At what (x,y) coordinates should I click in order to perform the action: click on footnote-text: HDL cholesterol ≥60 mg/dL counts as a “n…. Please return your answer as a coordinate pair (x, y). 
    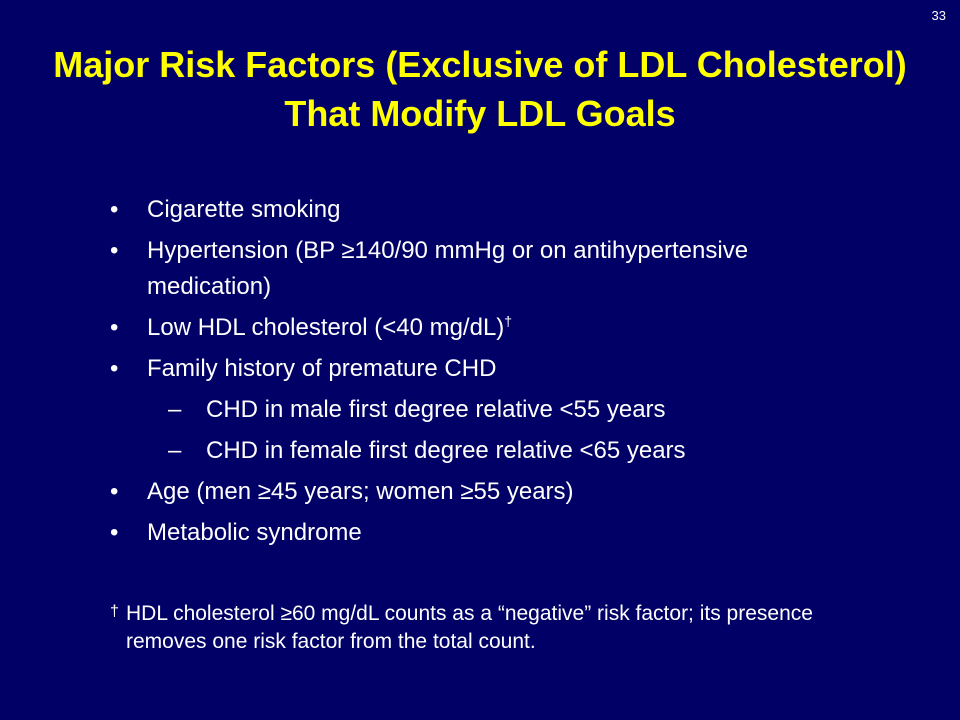
    Looking at the image, I should click on (469, 627).